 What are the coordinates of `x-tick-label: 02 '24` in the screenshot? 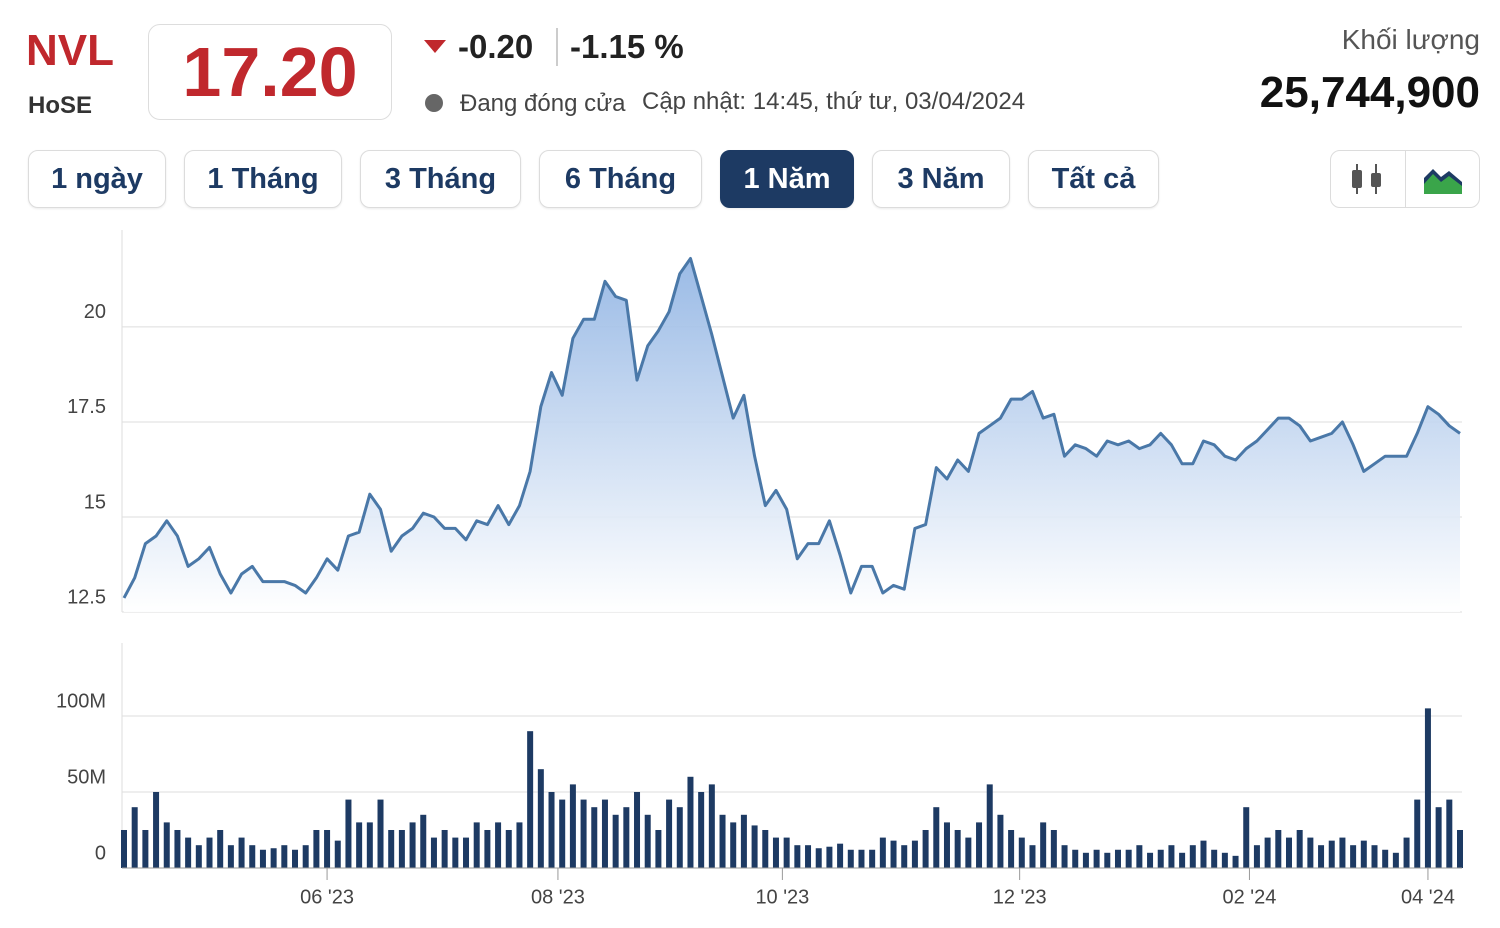 It's located at (1250, 897).